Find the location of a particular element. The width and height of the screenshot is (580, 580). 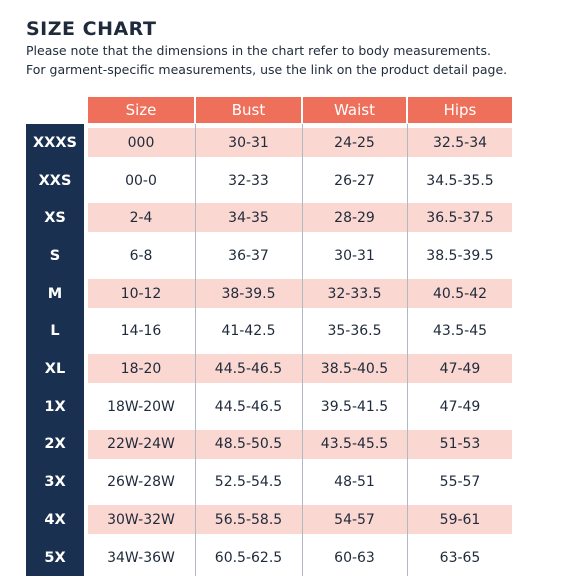

size-label: XXS is located at coordinates (55, 180).